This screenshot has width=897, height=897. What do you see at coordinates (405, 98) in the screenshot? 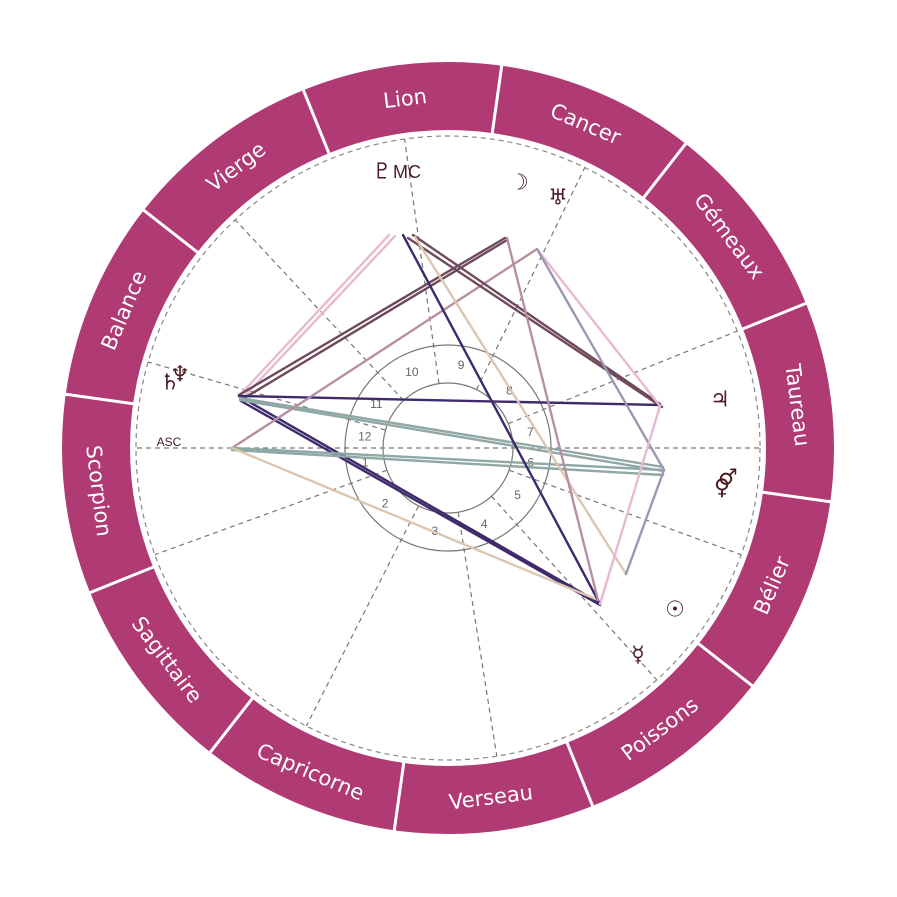
I see `zodiac-sign-label: Lion` at bounding box center [405, 98].